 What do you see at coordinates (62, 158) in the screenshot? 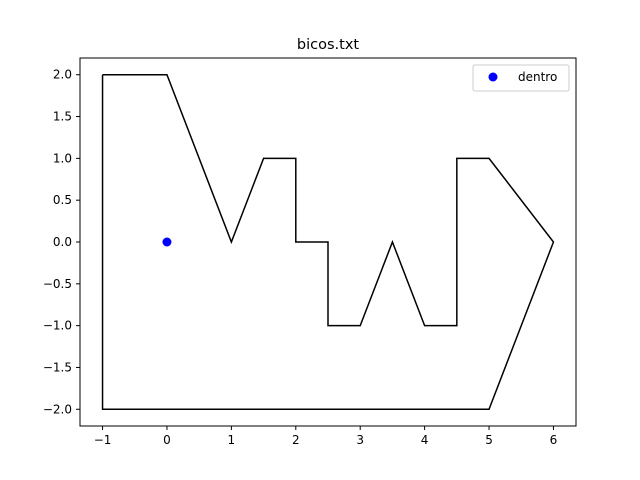
I see `y-tick-label: 1.0` at bounding box center [62, 158].